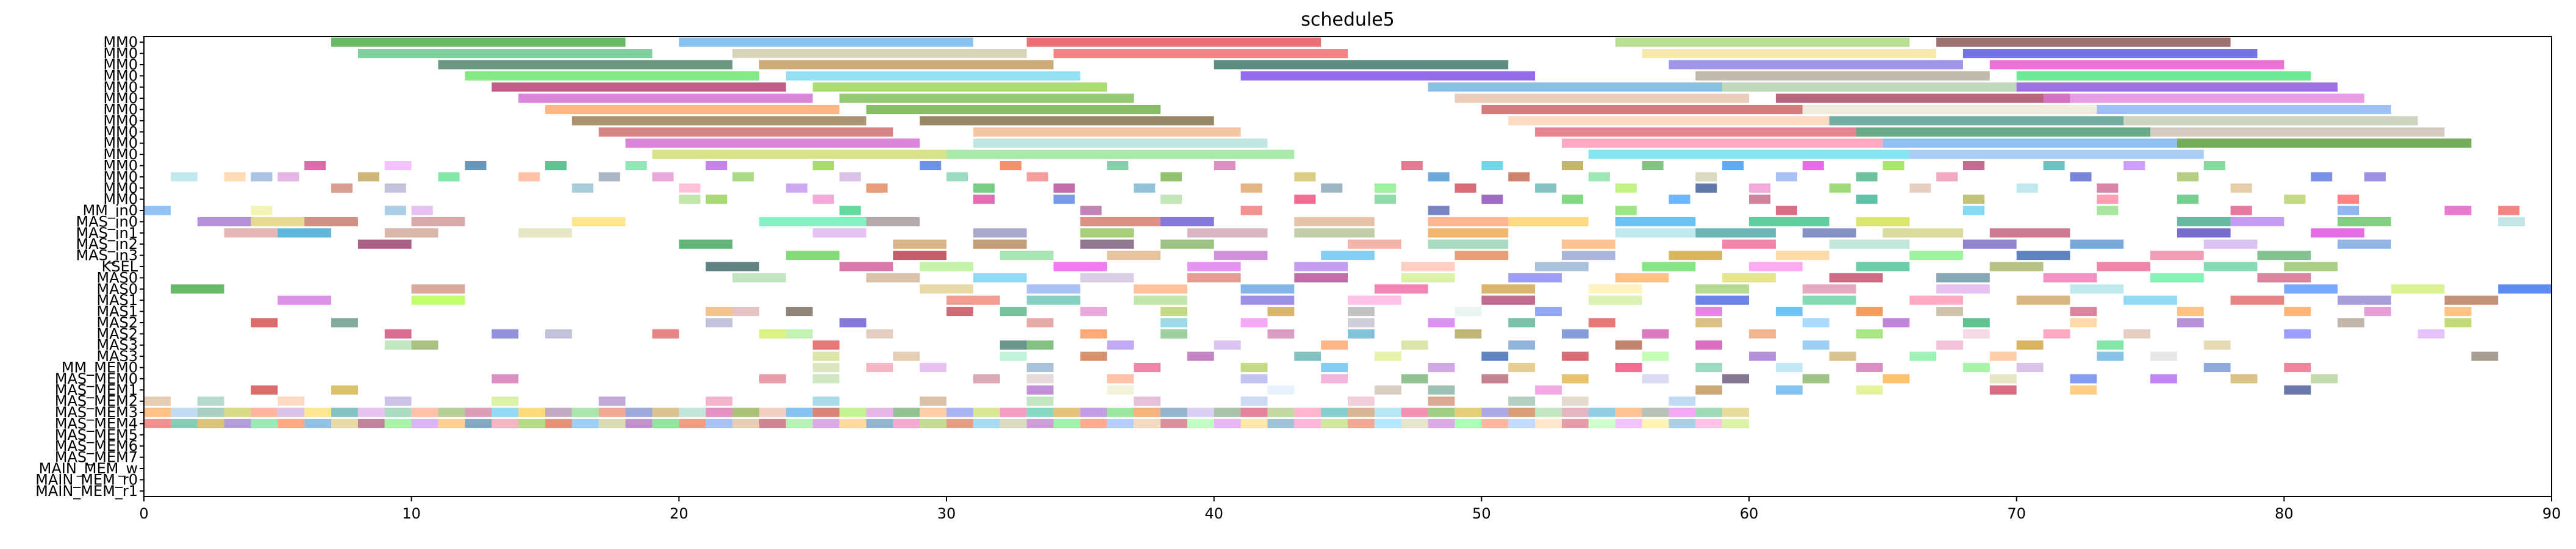  I want to click on y-tick-label: MAS0, so click(117, 277).